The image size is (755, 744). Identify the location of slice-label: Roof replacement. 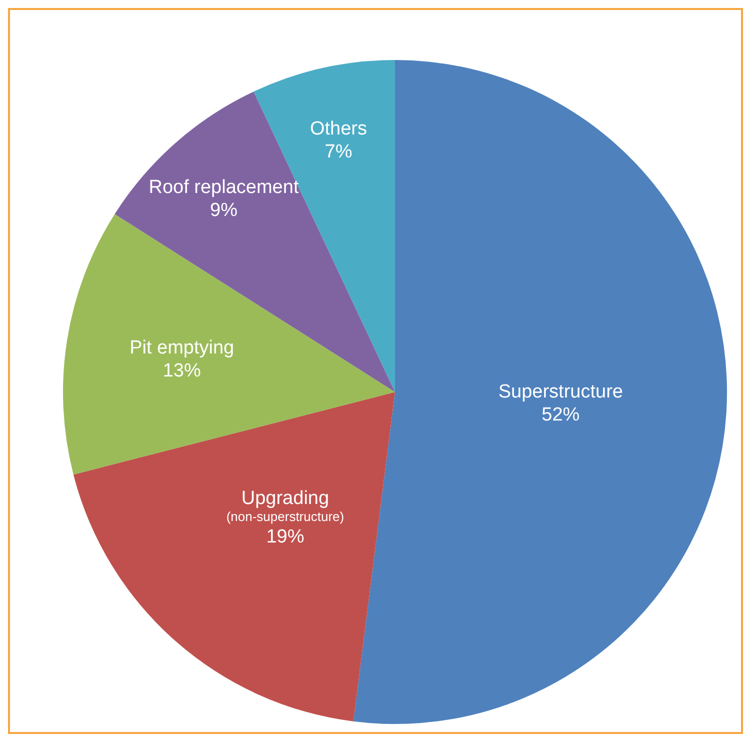
(224, 187).